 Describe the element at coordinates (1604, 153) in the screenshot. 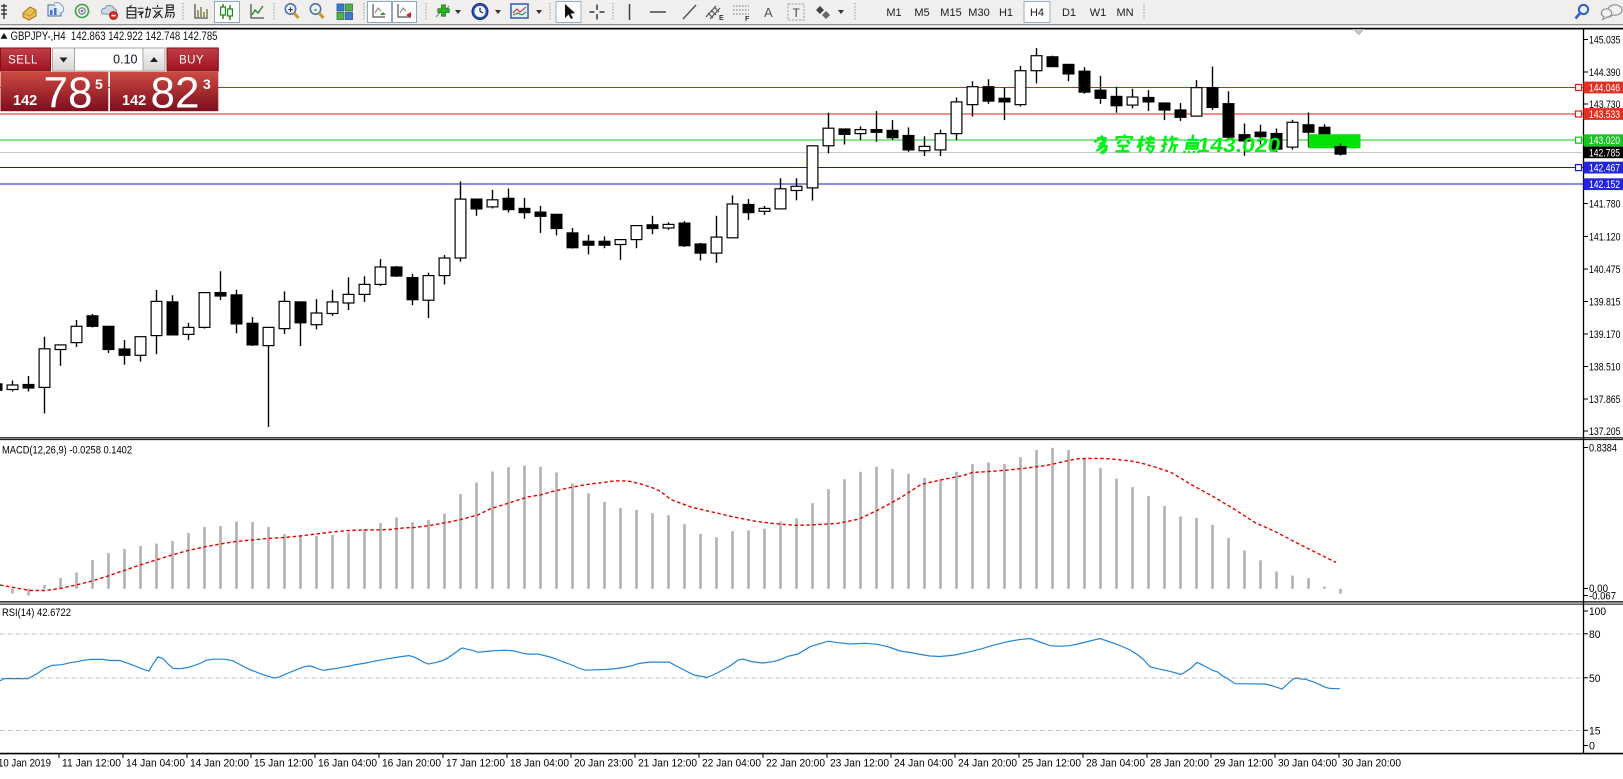

I see `svg-text: 142.785` at that location.